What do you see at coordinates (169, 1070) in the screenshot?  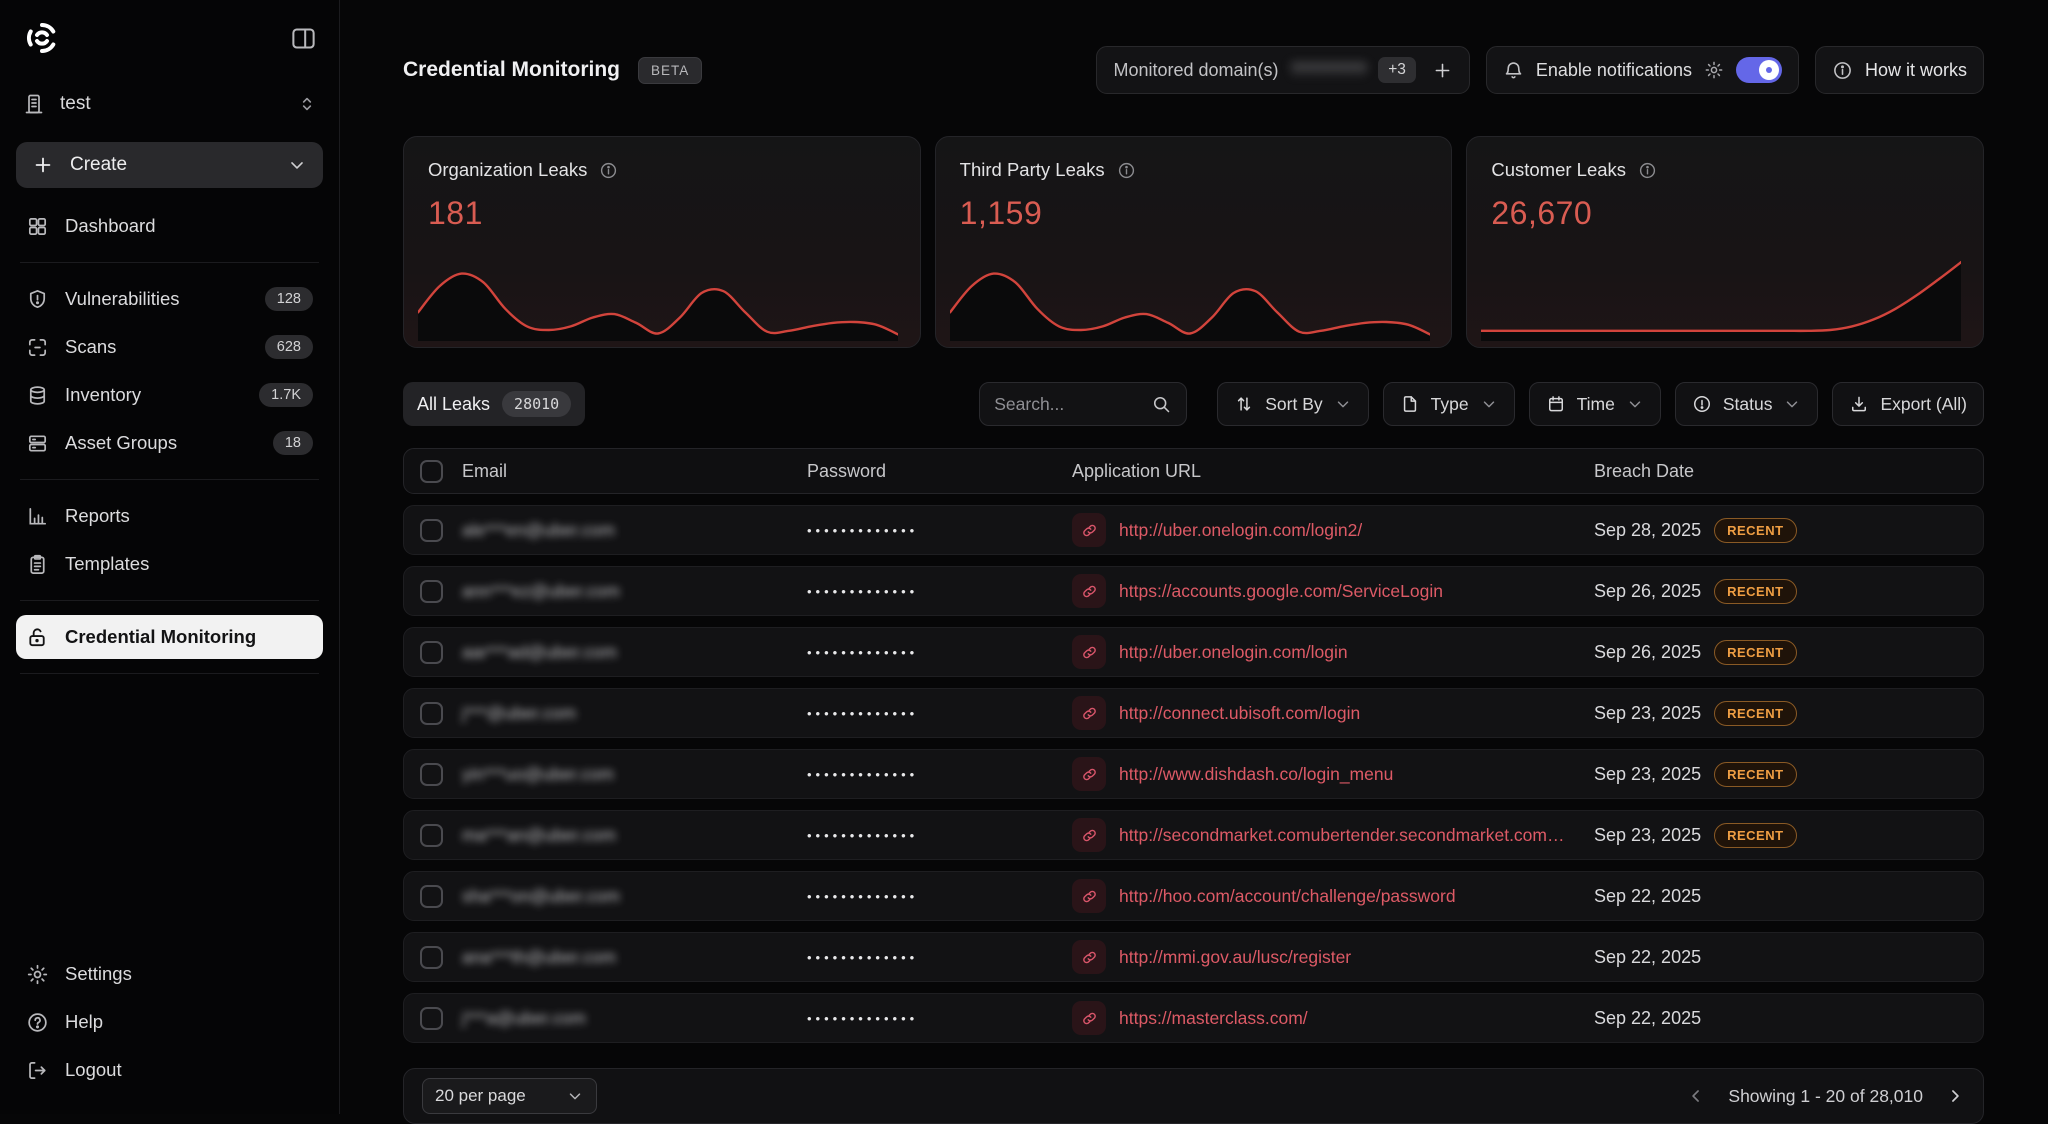 I see `sidebar-item-logout: Logout` at bounding box center [169, 1070].